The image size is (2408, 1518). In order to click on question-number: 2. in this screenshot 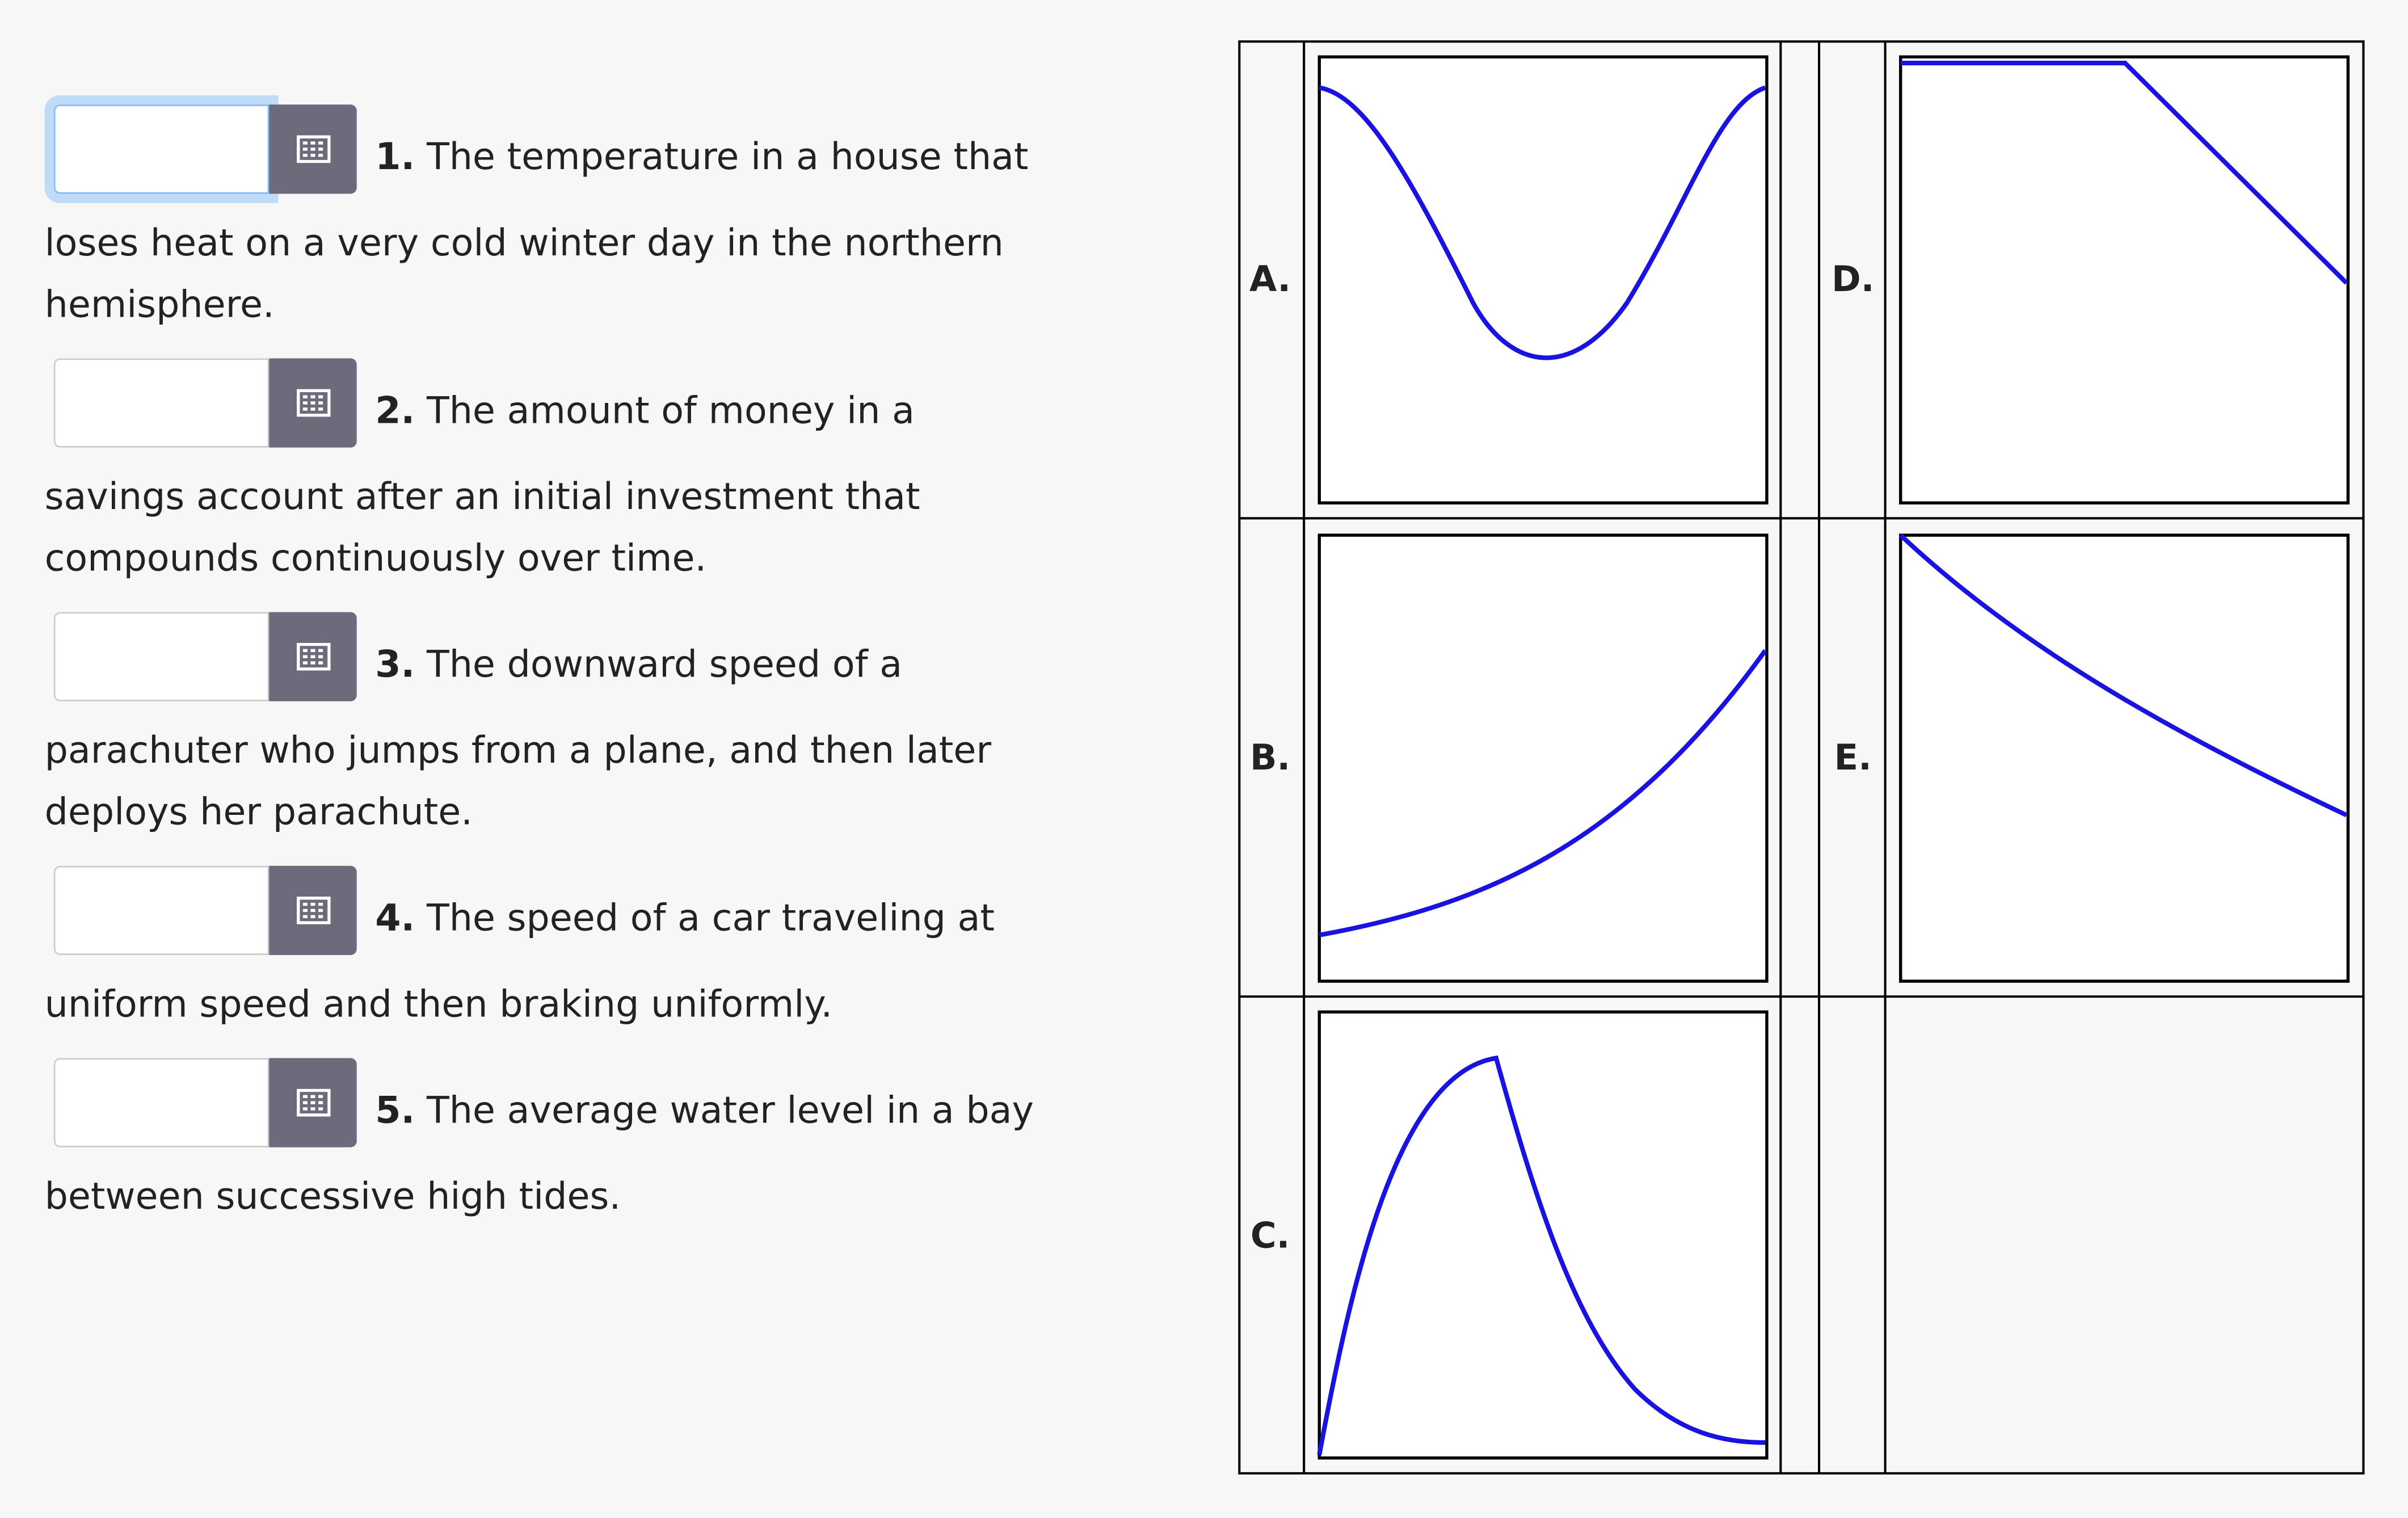, I will do `click(395, 410)`.